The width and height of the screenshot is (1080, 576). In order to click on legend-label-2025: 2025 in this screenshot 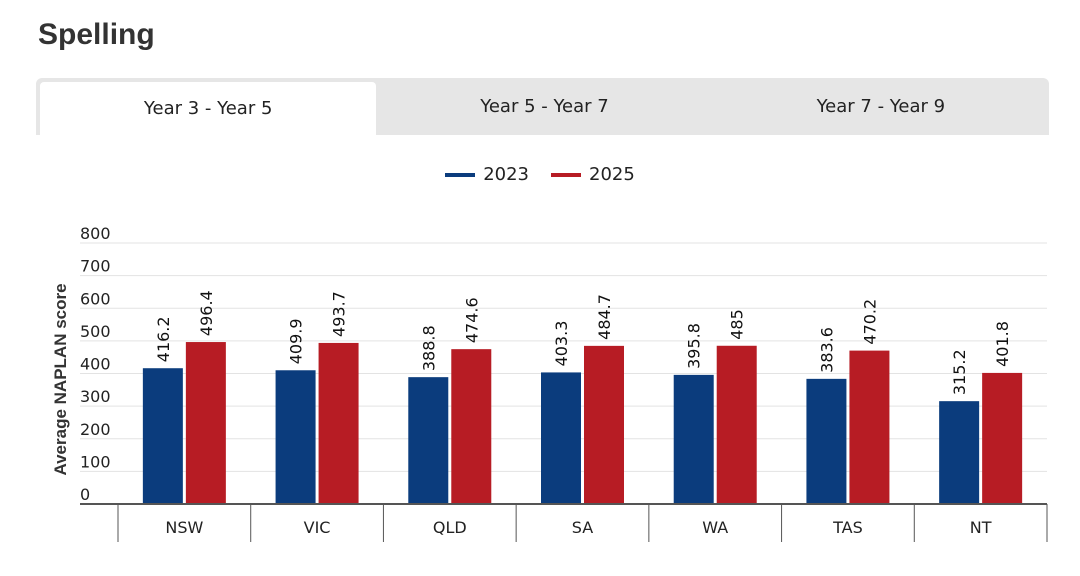, I will do `click(612, 174)`.